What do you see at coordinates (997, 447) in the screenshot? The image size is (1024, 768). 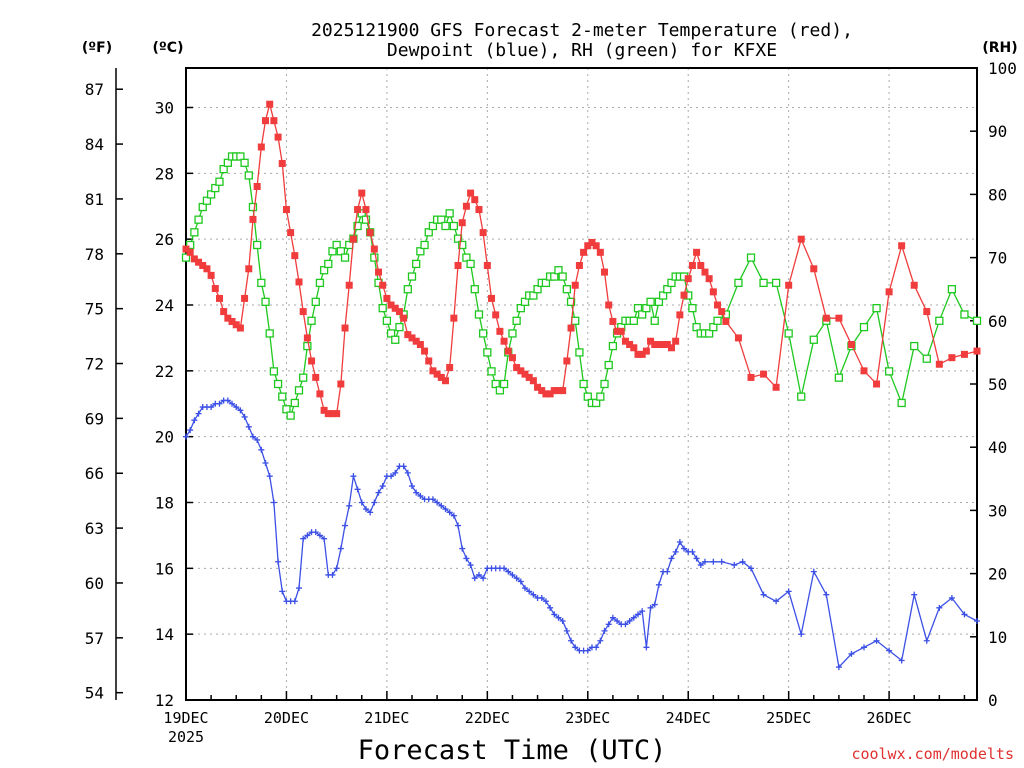 I see `rh-tick-label: 40` at bounding box center [997, 447].